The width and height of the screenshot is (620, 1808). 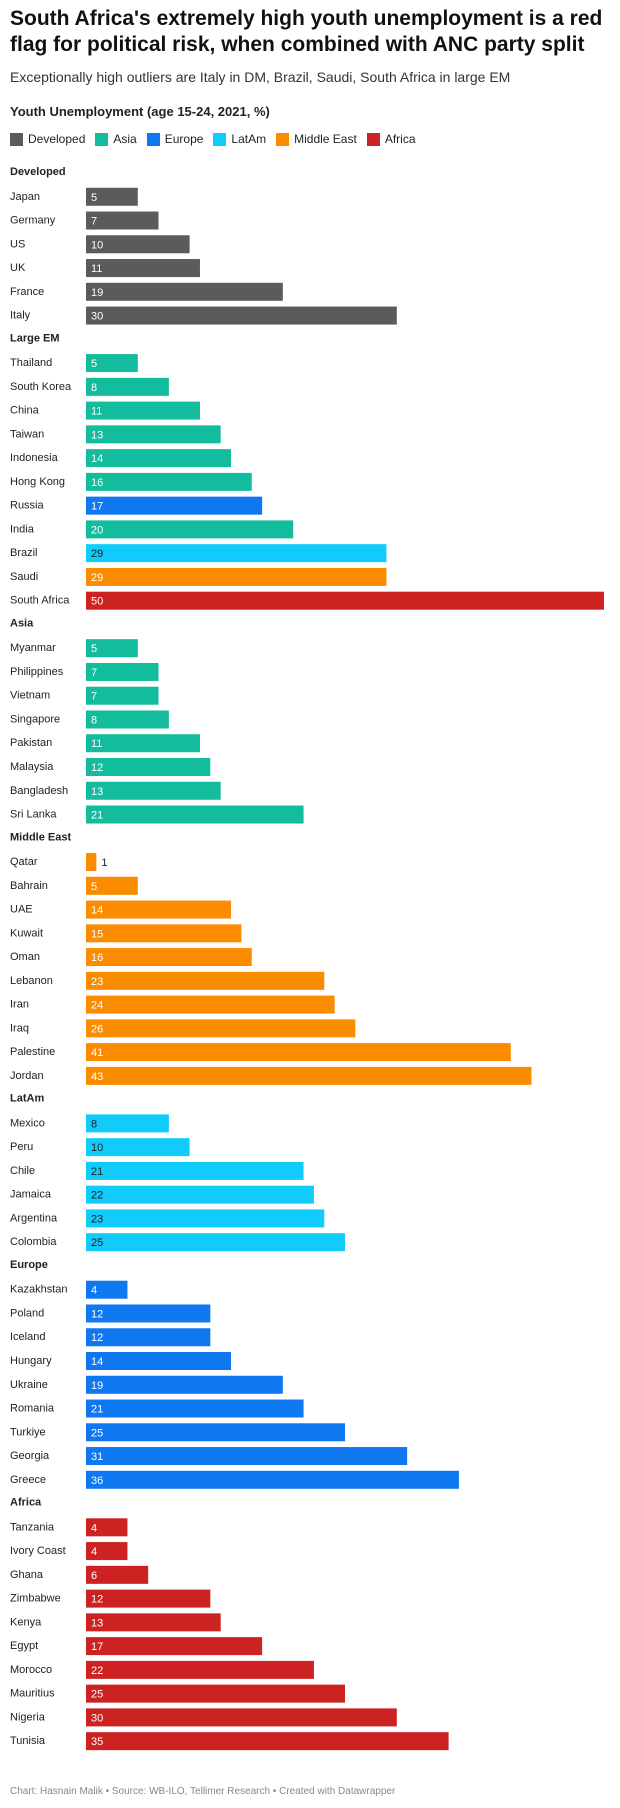 I want to click on bar-thailand, so click(x=112, y=363).